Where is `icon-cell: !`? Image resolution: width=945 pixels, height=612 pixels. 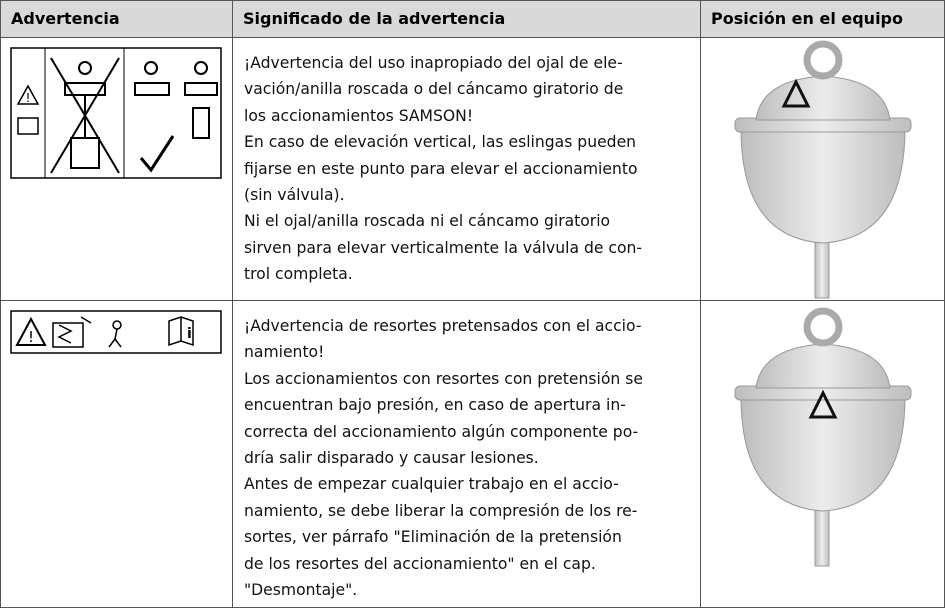
icon-cell: ! is located at coordinates (116, 168).